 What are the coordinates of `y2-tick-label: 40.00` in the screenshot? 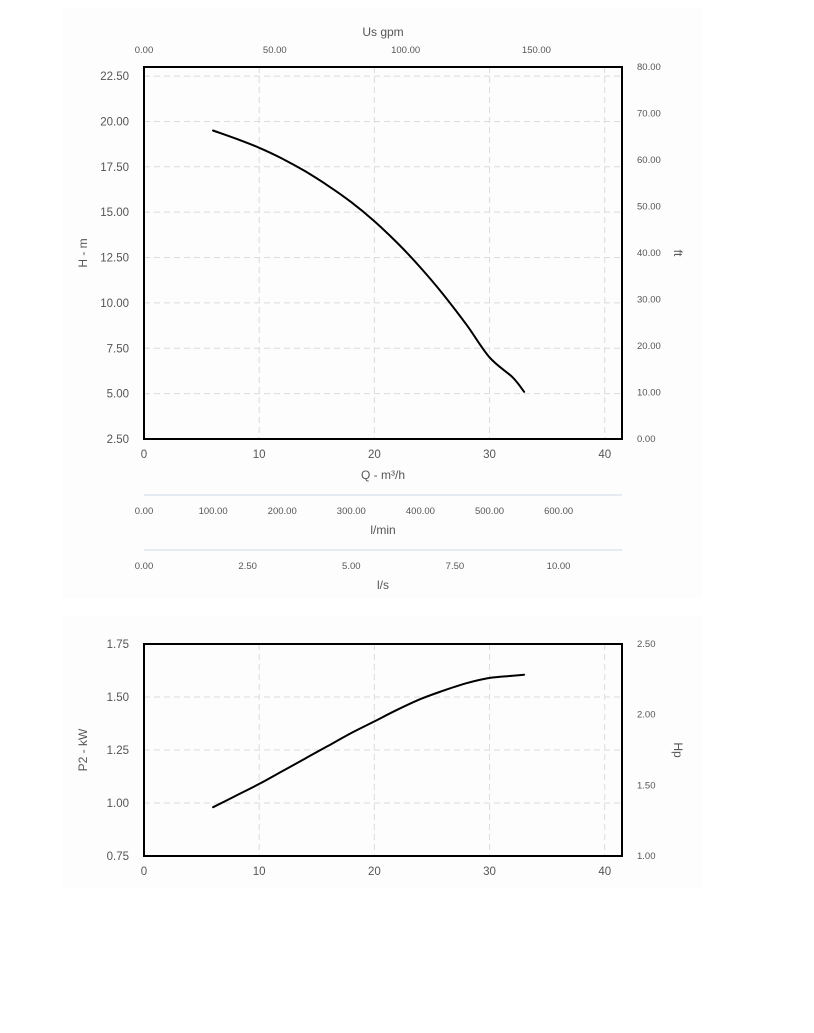 It's located at (649, 253).